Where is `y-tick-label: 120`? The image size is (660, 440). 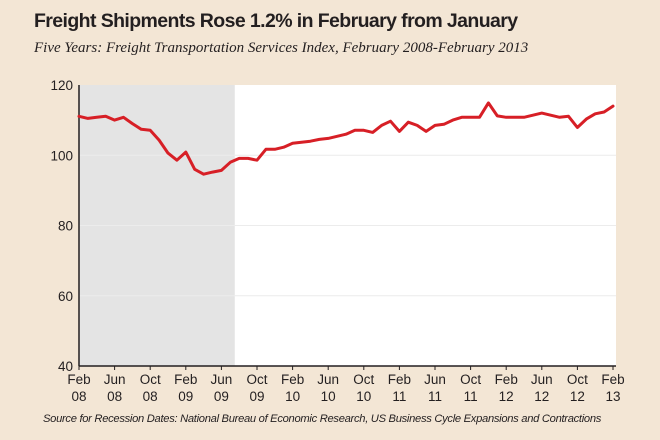 y-tick-label: 120 is located at coordinates (61, 85).